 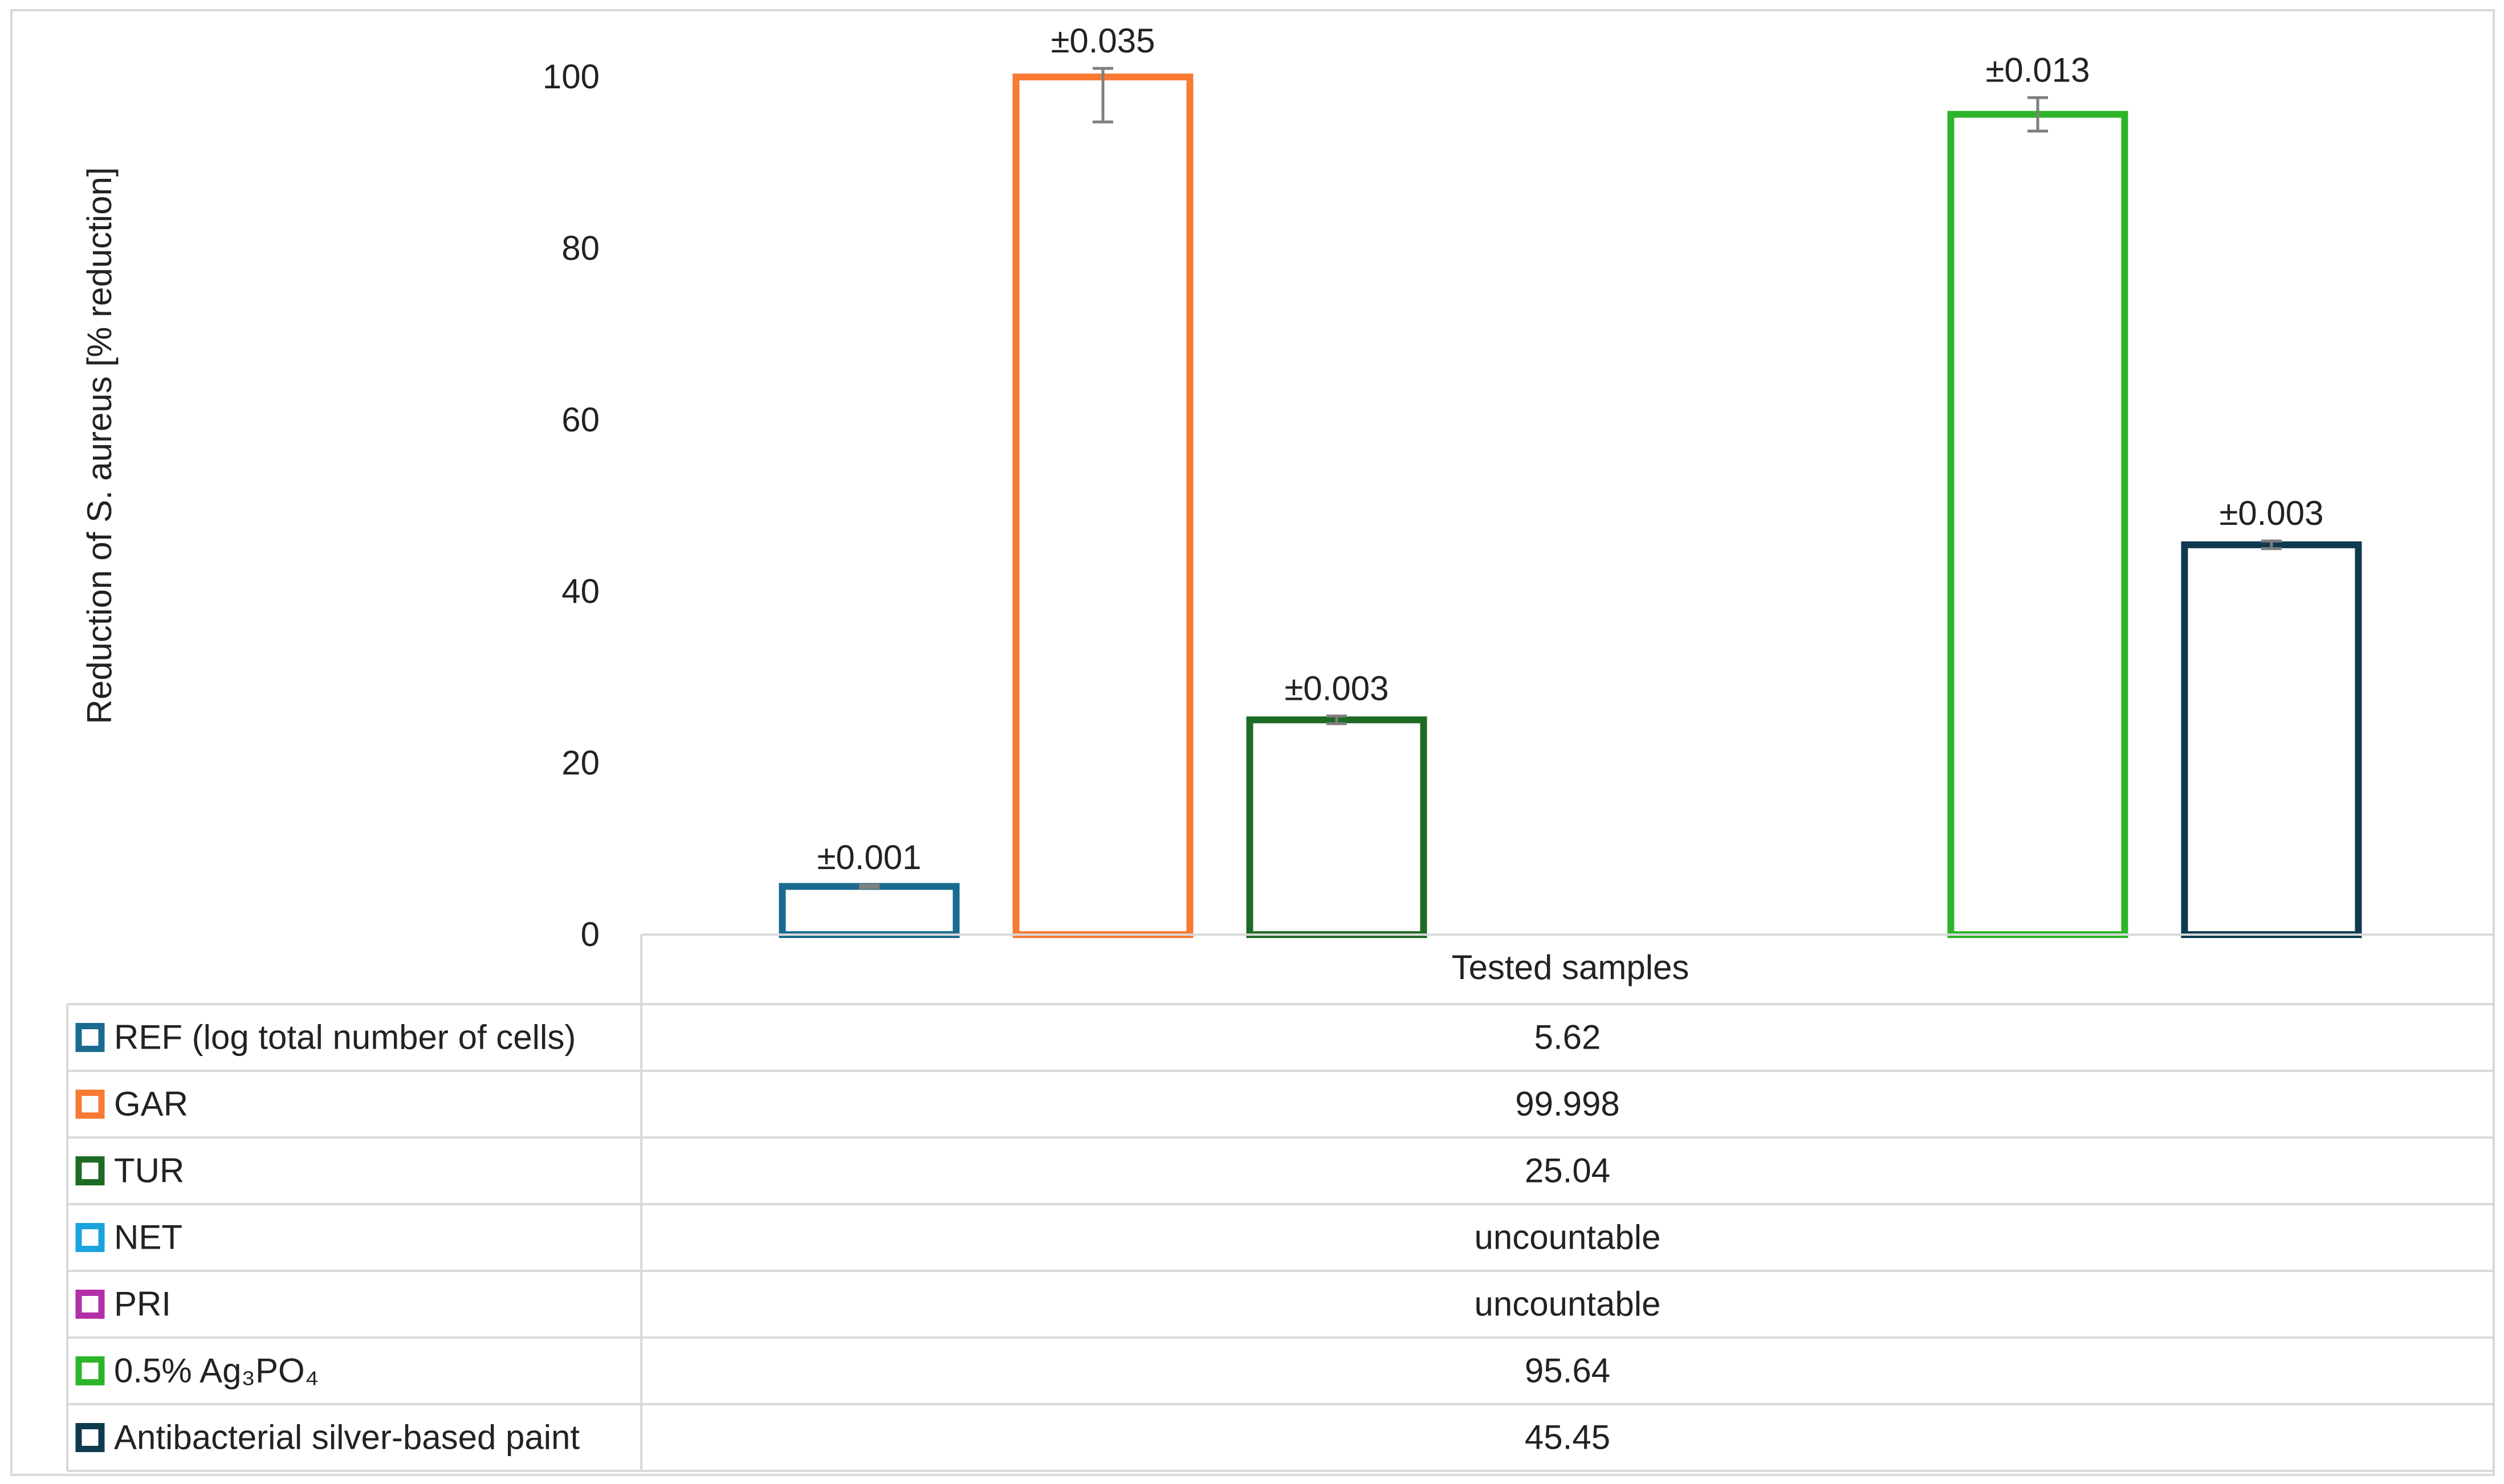 I want to click on table-row: TUR 25.04, so click(x=842, y=1171).